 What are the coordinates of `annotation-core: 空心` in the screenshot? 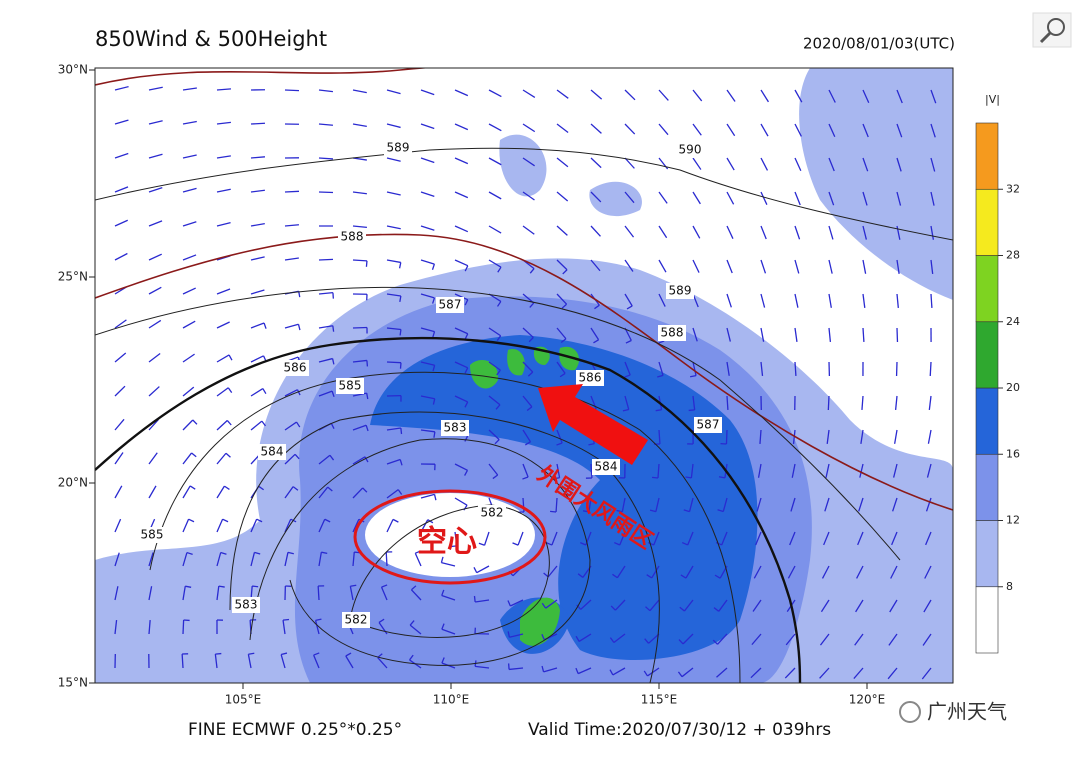 It's located at (447, 542).